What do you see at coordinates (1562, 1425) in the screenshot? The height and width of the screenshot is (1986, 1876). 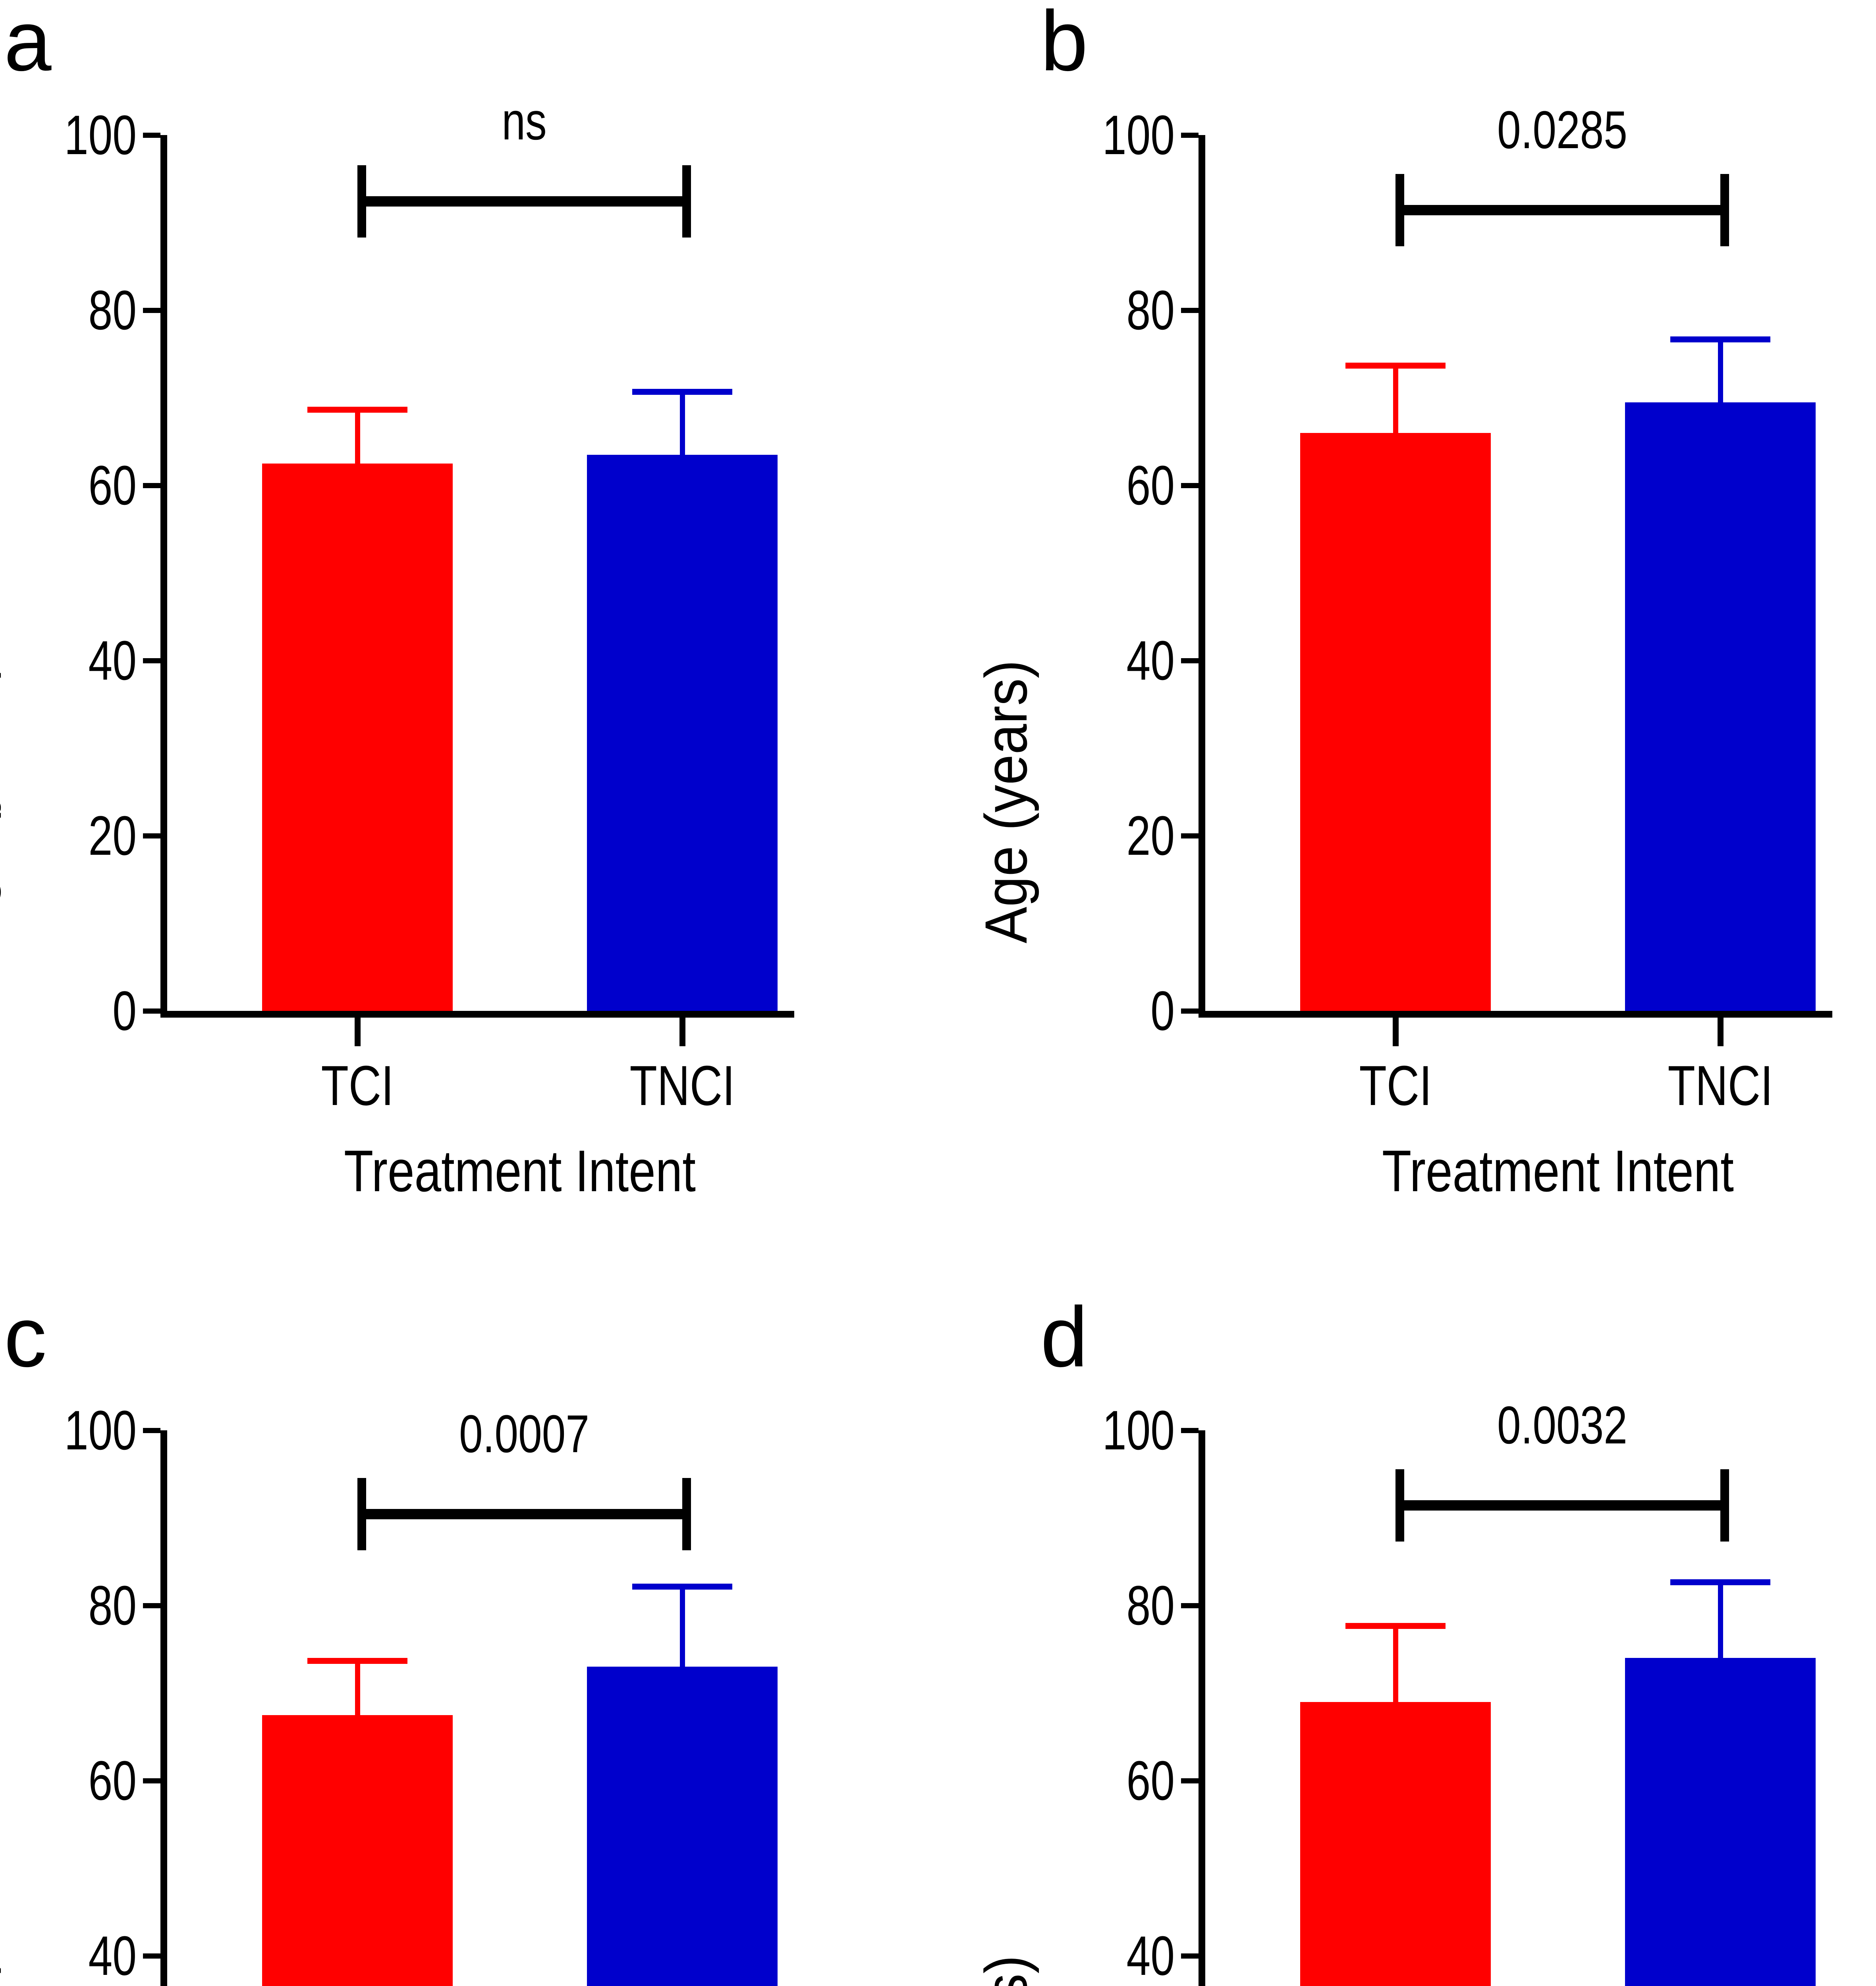 I see `significance-label: 0.0032` at bounding box center [1562, 1425].